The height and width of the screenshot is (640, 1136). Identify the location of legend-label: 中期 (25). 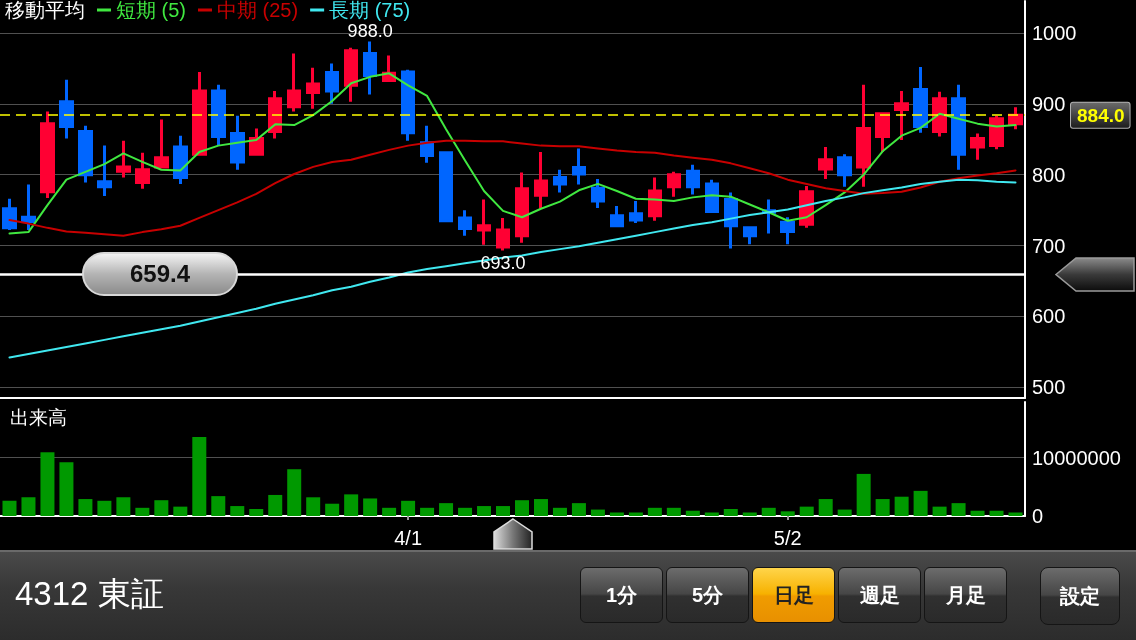
(258, 10).